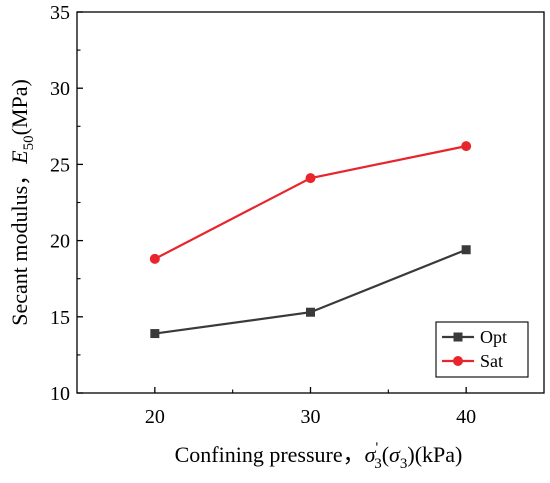 The image size is (550, 483). I want to click on x-title-symbol-2: σ, so click(395, 454).